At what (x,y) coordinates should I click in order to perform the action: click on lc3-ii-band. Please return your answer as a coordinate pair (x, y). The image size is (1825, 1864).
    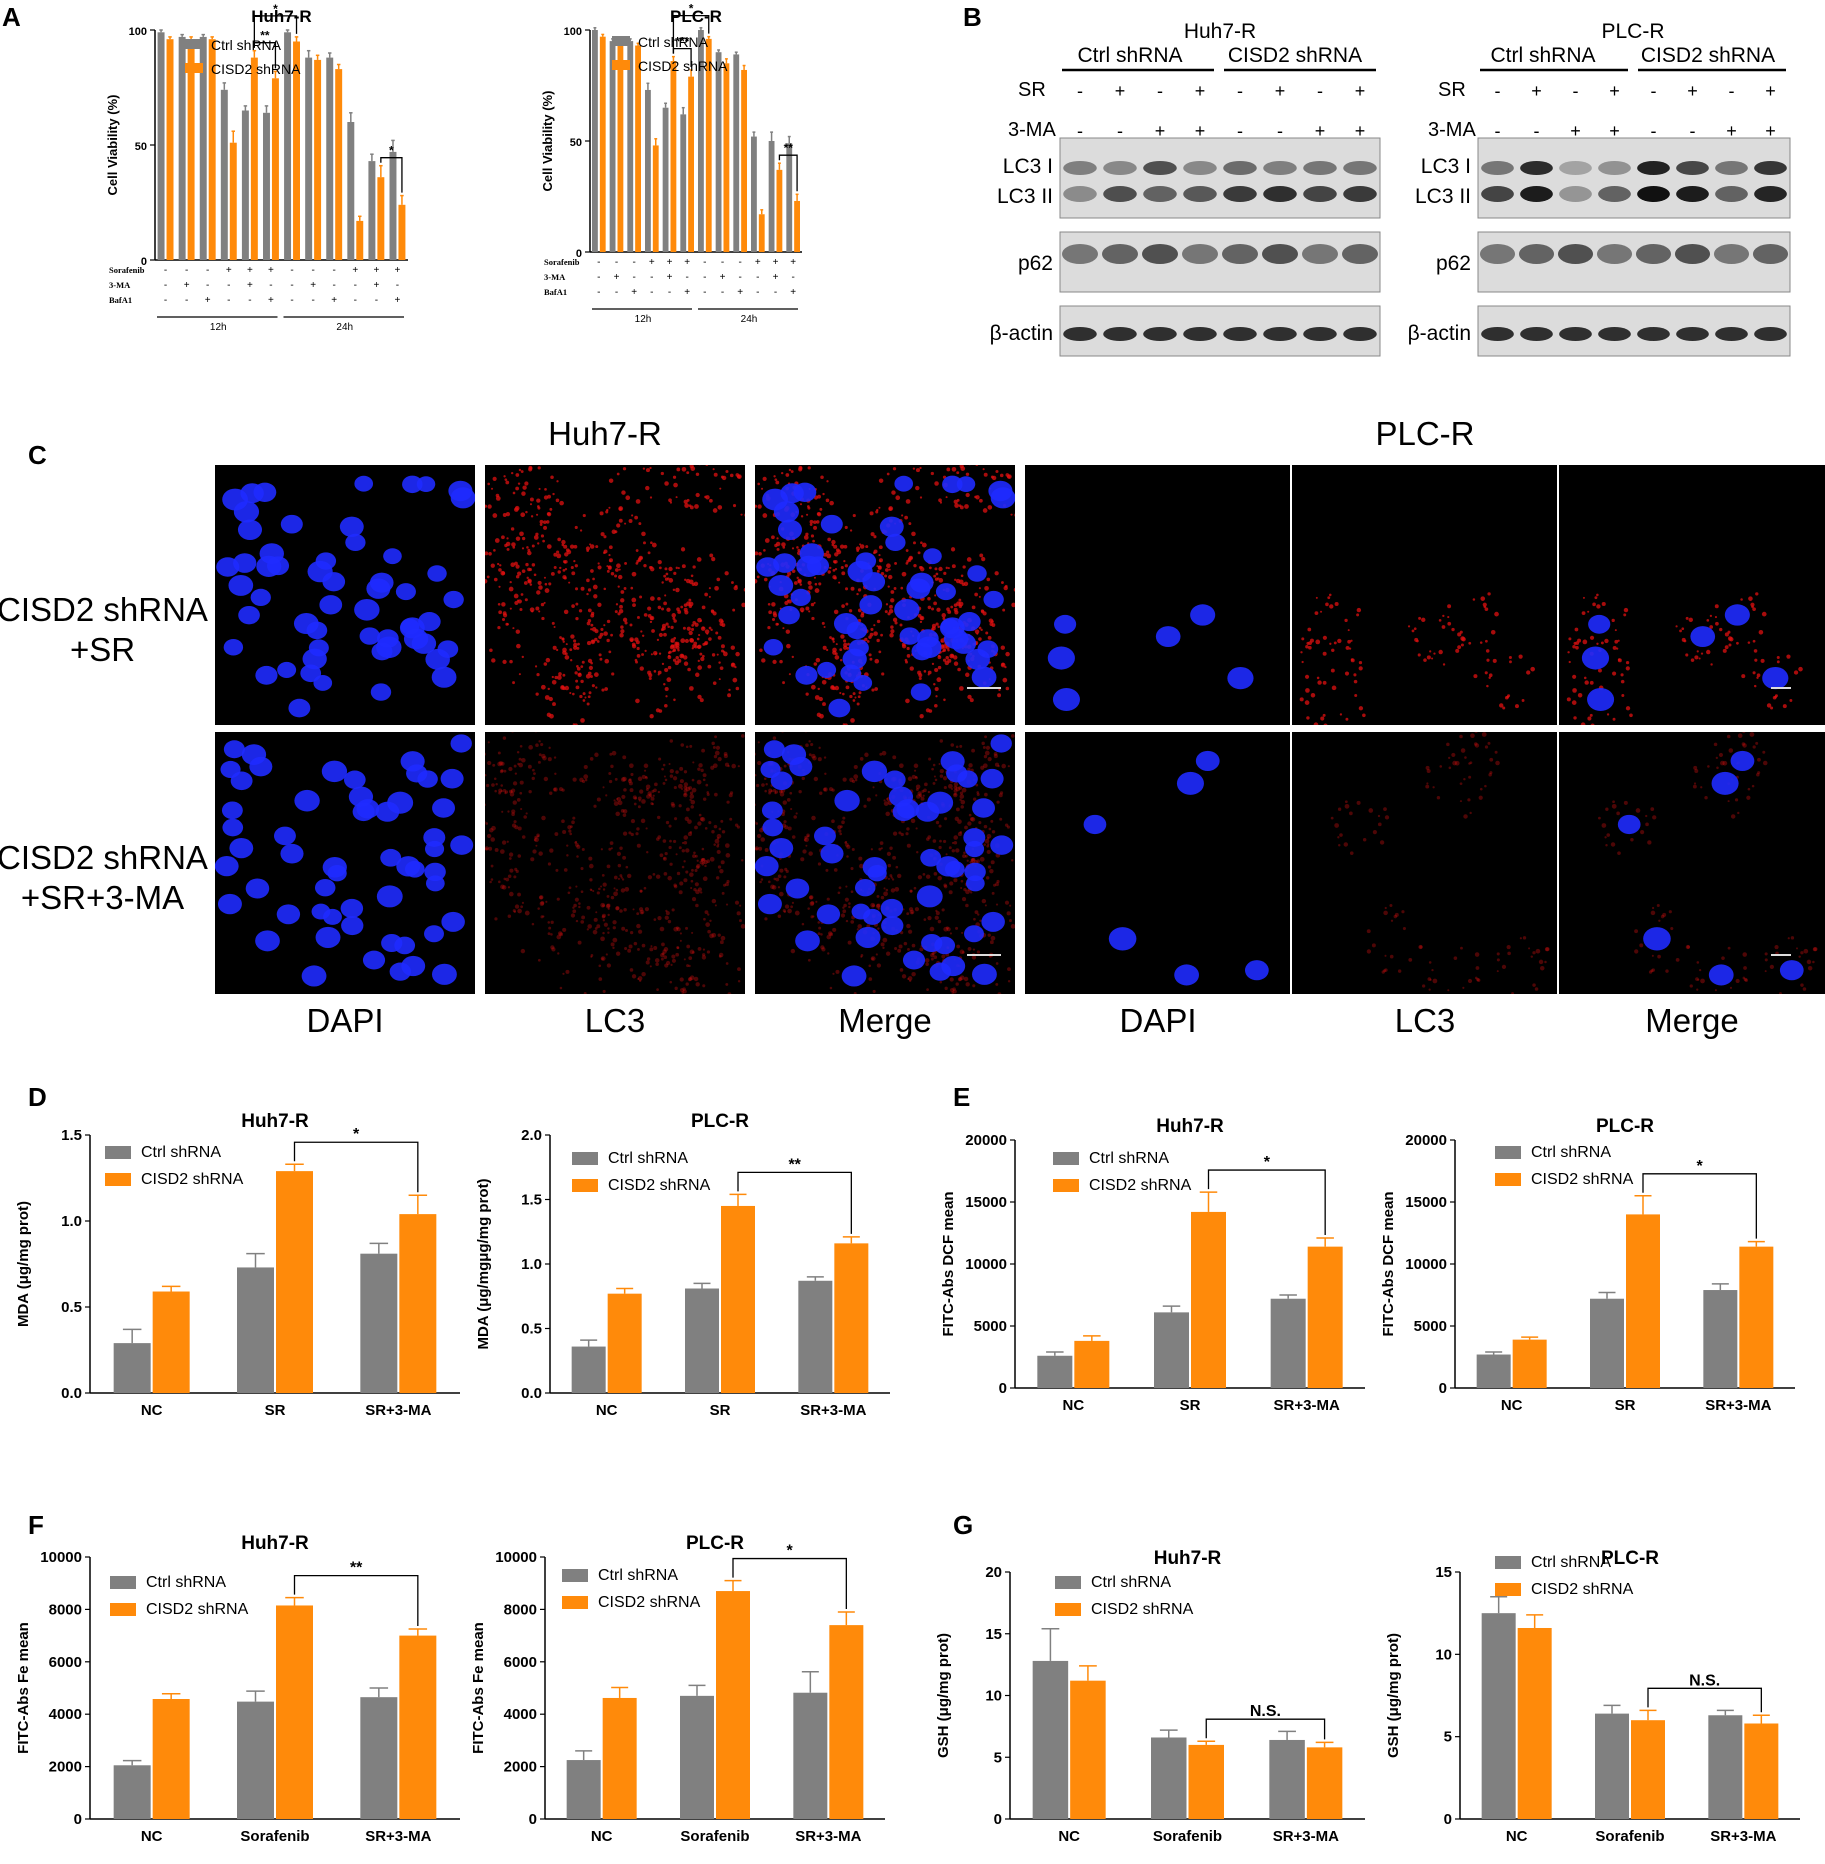
    Looking at the image, I should click on (1320, 194).